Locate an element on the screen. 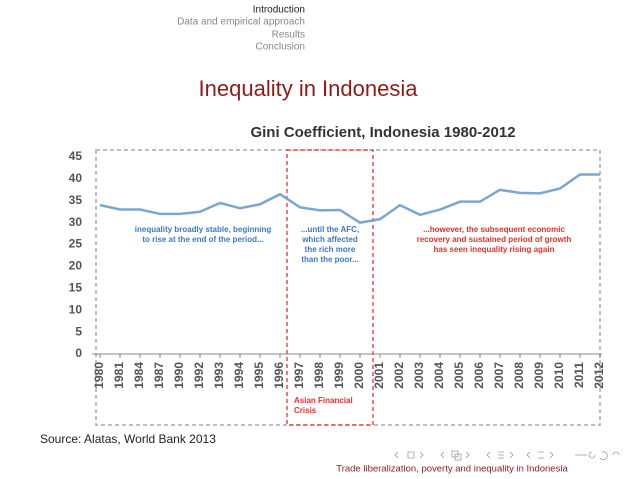 The height and width of the screenshot is (479, 638). annotation: which affected is located at coordinates (329, 239).